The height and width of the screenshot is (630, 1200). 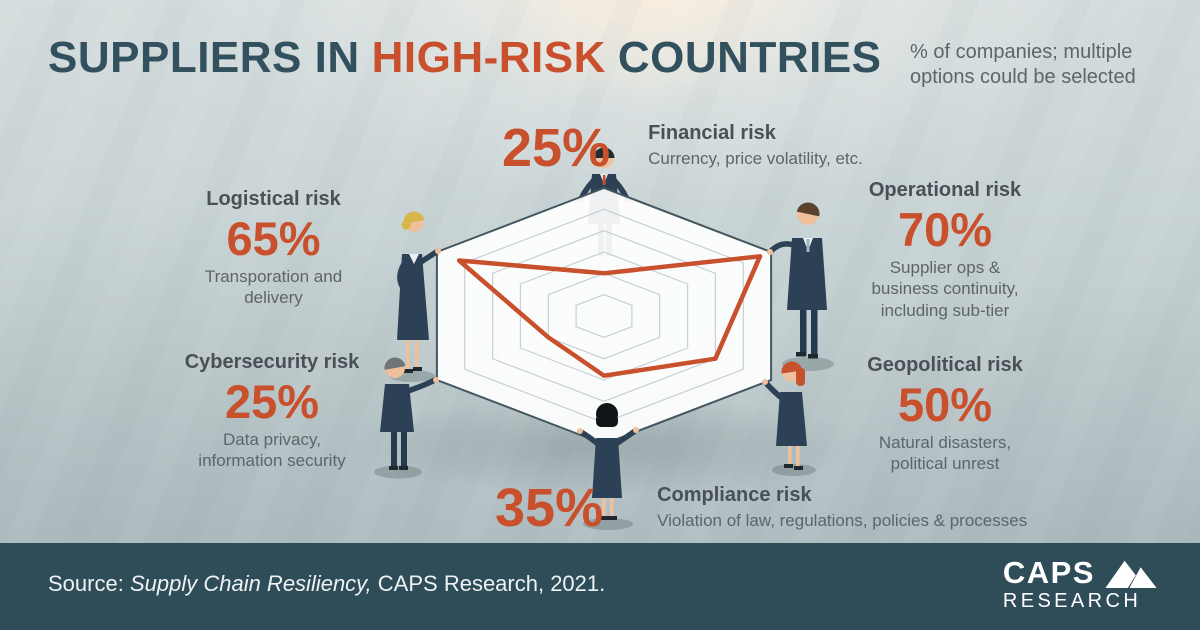 I want to click on logistical-name: Logistical risk, so click(x=273, y=199).